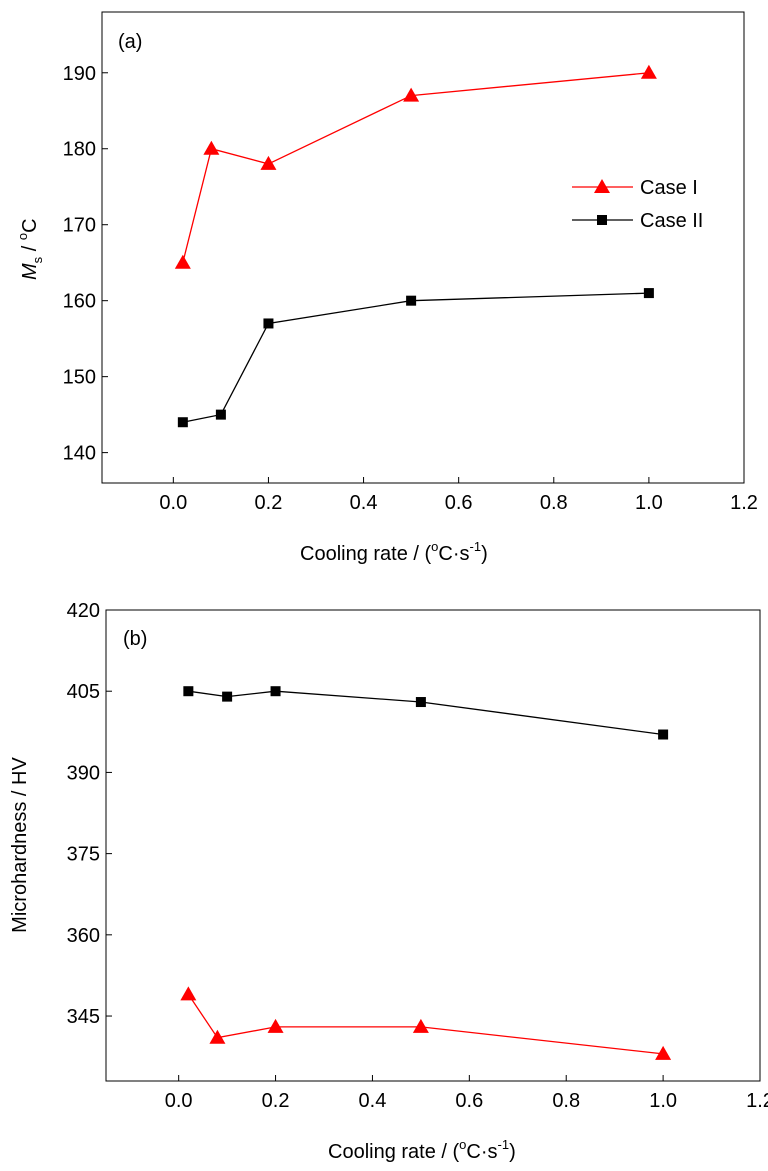  Describe the element at coordinates (83, 773) in the screenshot. I see `y-tick-label: 390` at that location.